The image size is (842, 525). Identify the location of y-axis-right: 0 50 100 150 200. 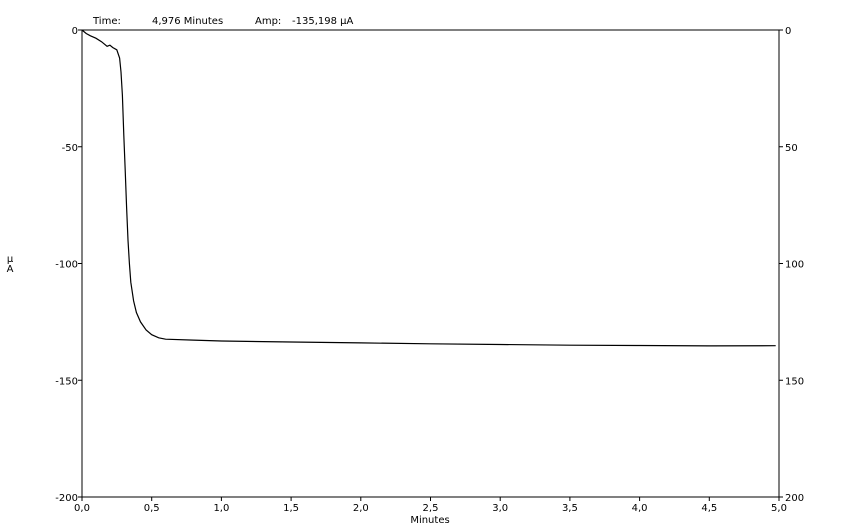
(791, 265).